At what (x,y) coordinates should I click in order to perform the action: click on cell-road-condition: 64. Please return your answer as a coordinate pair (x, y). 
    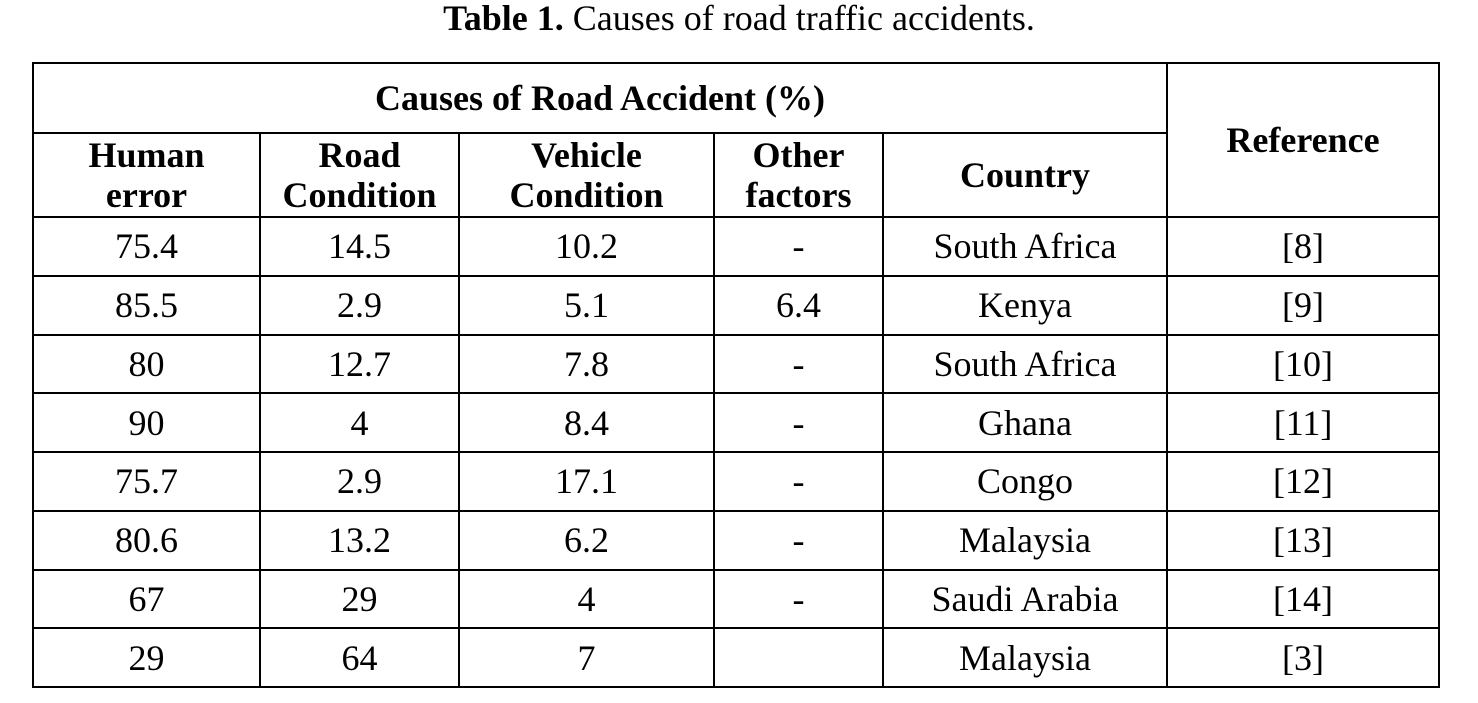
    Looking at the image, I should click on (359, 657).